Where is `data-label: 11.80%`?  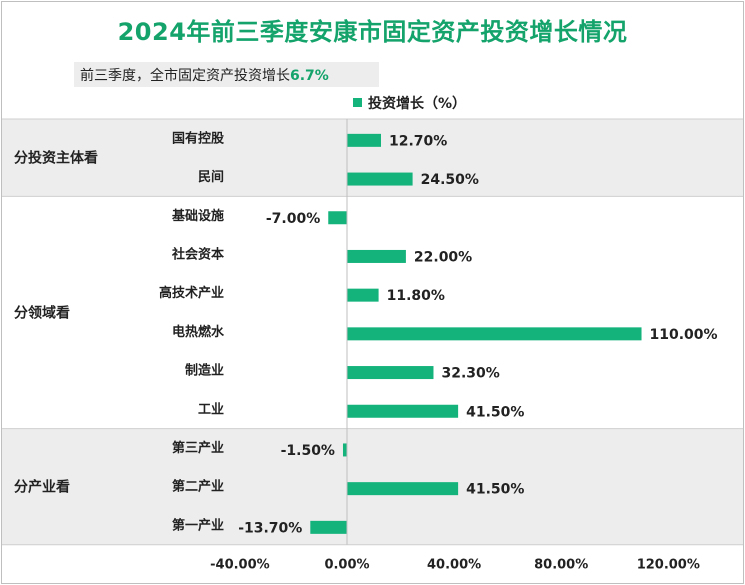
data-label: 11.80% is located at coordinates (416, 296).